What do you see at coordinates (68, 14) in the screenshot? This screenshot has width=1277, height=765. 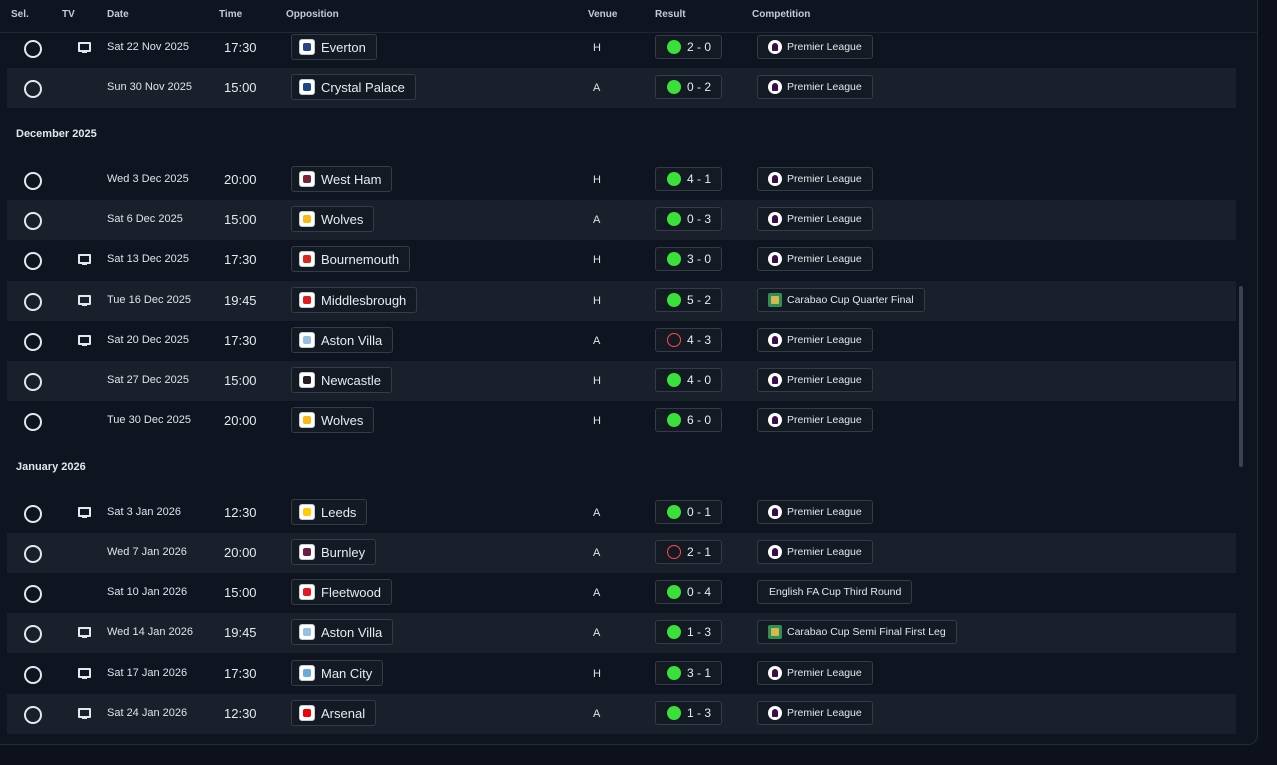 I see `header-tv: TV` at bounding box center [68, 14].